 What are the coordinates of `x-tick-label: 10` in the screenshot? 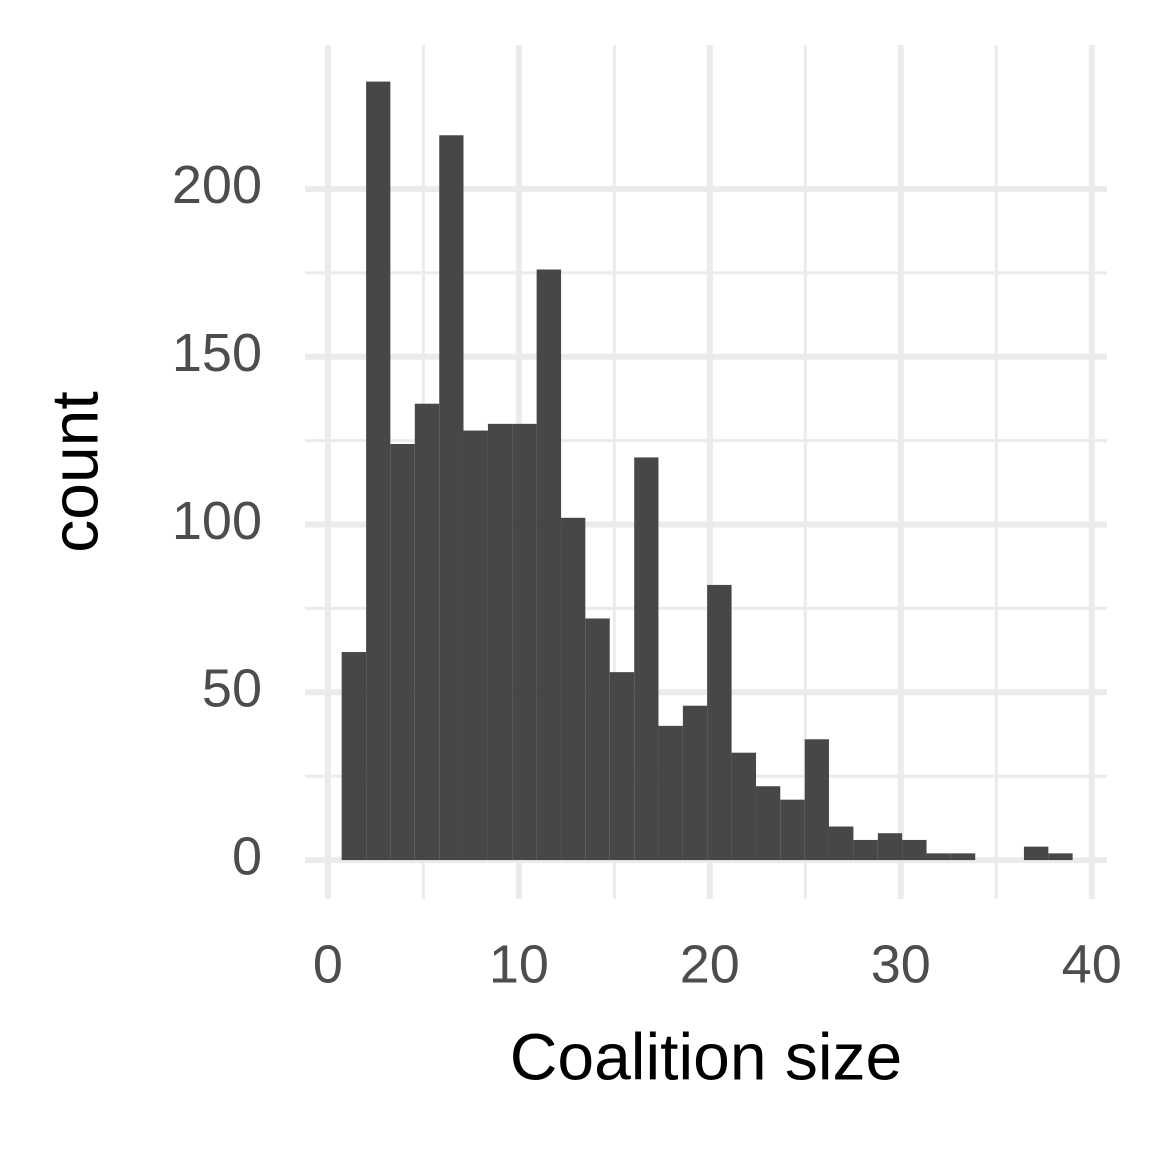 It's located at (519, 964).